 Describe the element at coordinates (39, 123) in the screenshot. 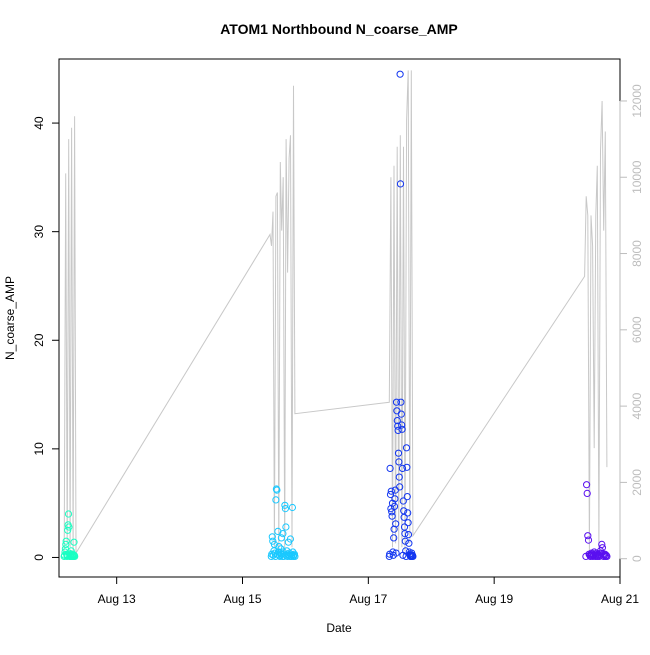

I see `y-tick-label: 40` at that location.